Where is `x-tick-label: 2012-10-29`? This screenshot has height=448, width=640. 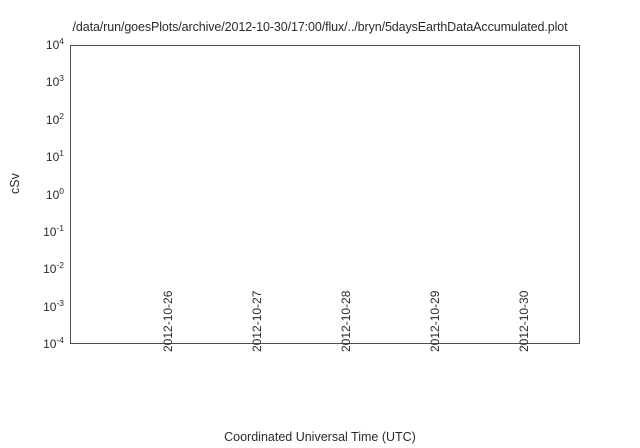
x-tick-label: 2012-10-29 is located at coordinates (435, 321).